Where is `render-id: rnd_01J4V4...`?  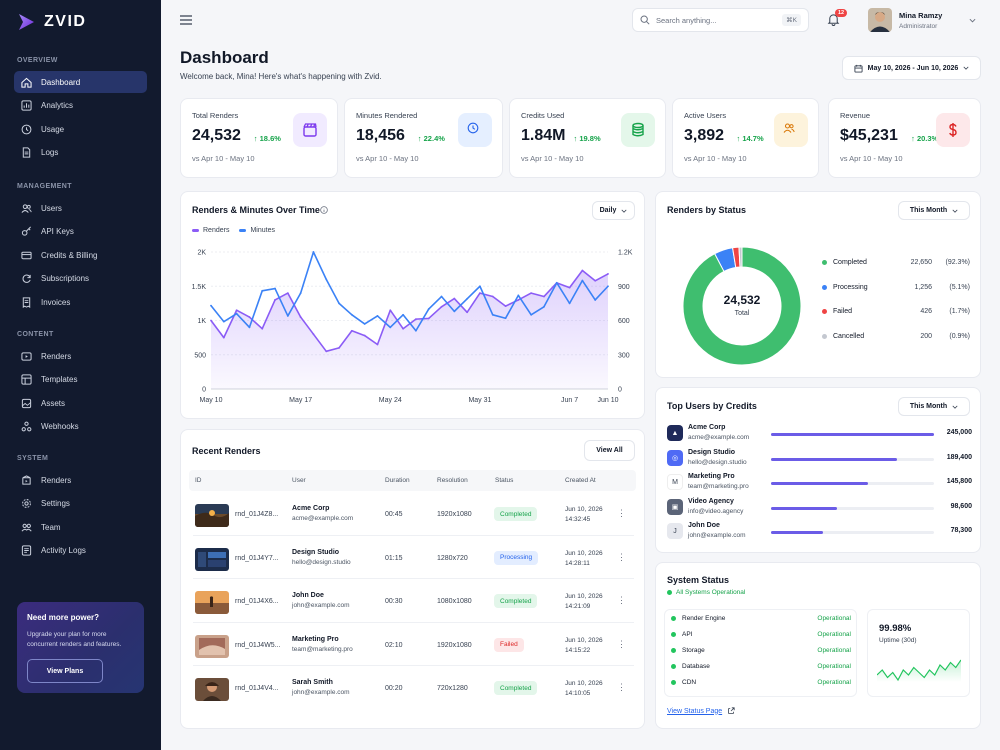
render-id: rnd_01J4V4... is located at coordinates (257, 688).